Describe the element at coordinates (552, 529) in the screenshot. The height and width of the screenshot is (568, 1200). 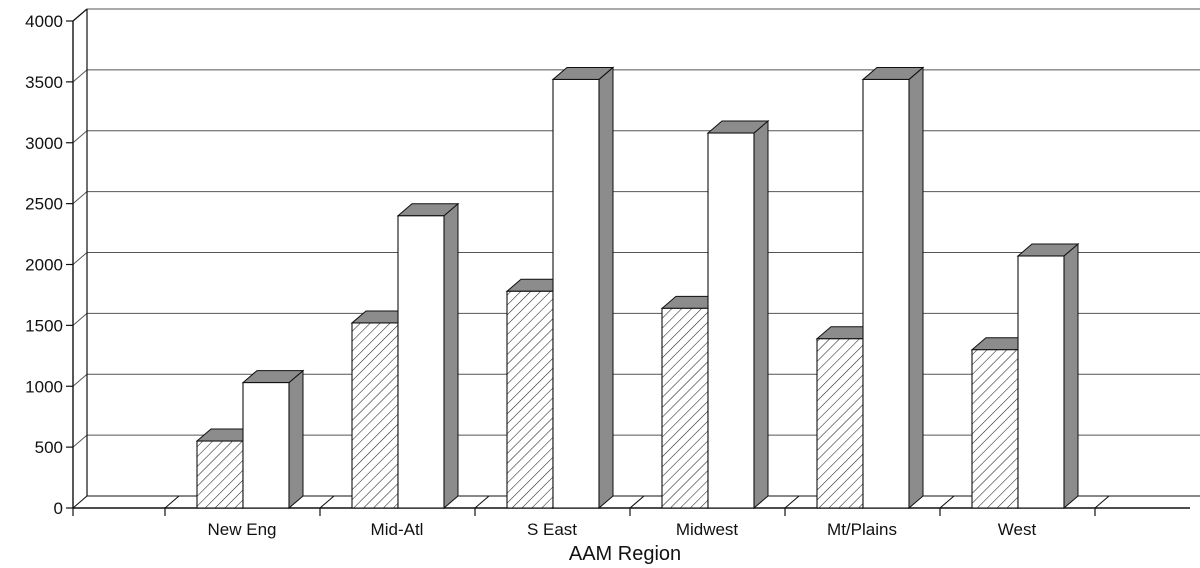
I see `x-tick-label: S East` at that location.